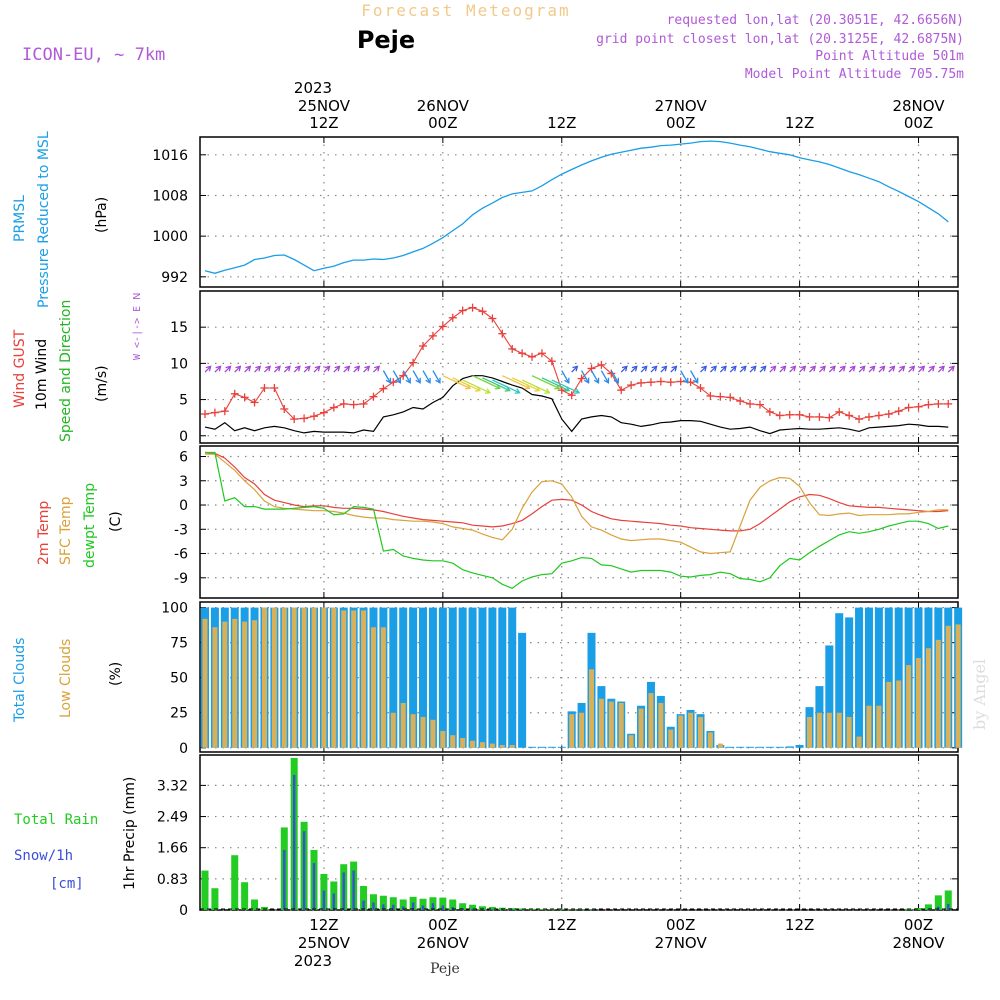 This screenshot has height=1000, width=1000. What do you see at coordinates (170, 196) in the screenshot?
I see `y-tick-label: 1008` at bounding box center [170, 196].